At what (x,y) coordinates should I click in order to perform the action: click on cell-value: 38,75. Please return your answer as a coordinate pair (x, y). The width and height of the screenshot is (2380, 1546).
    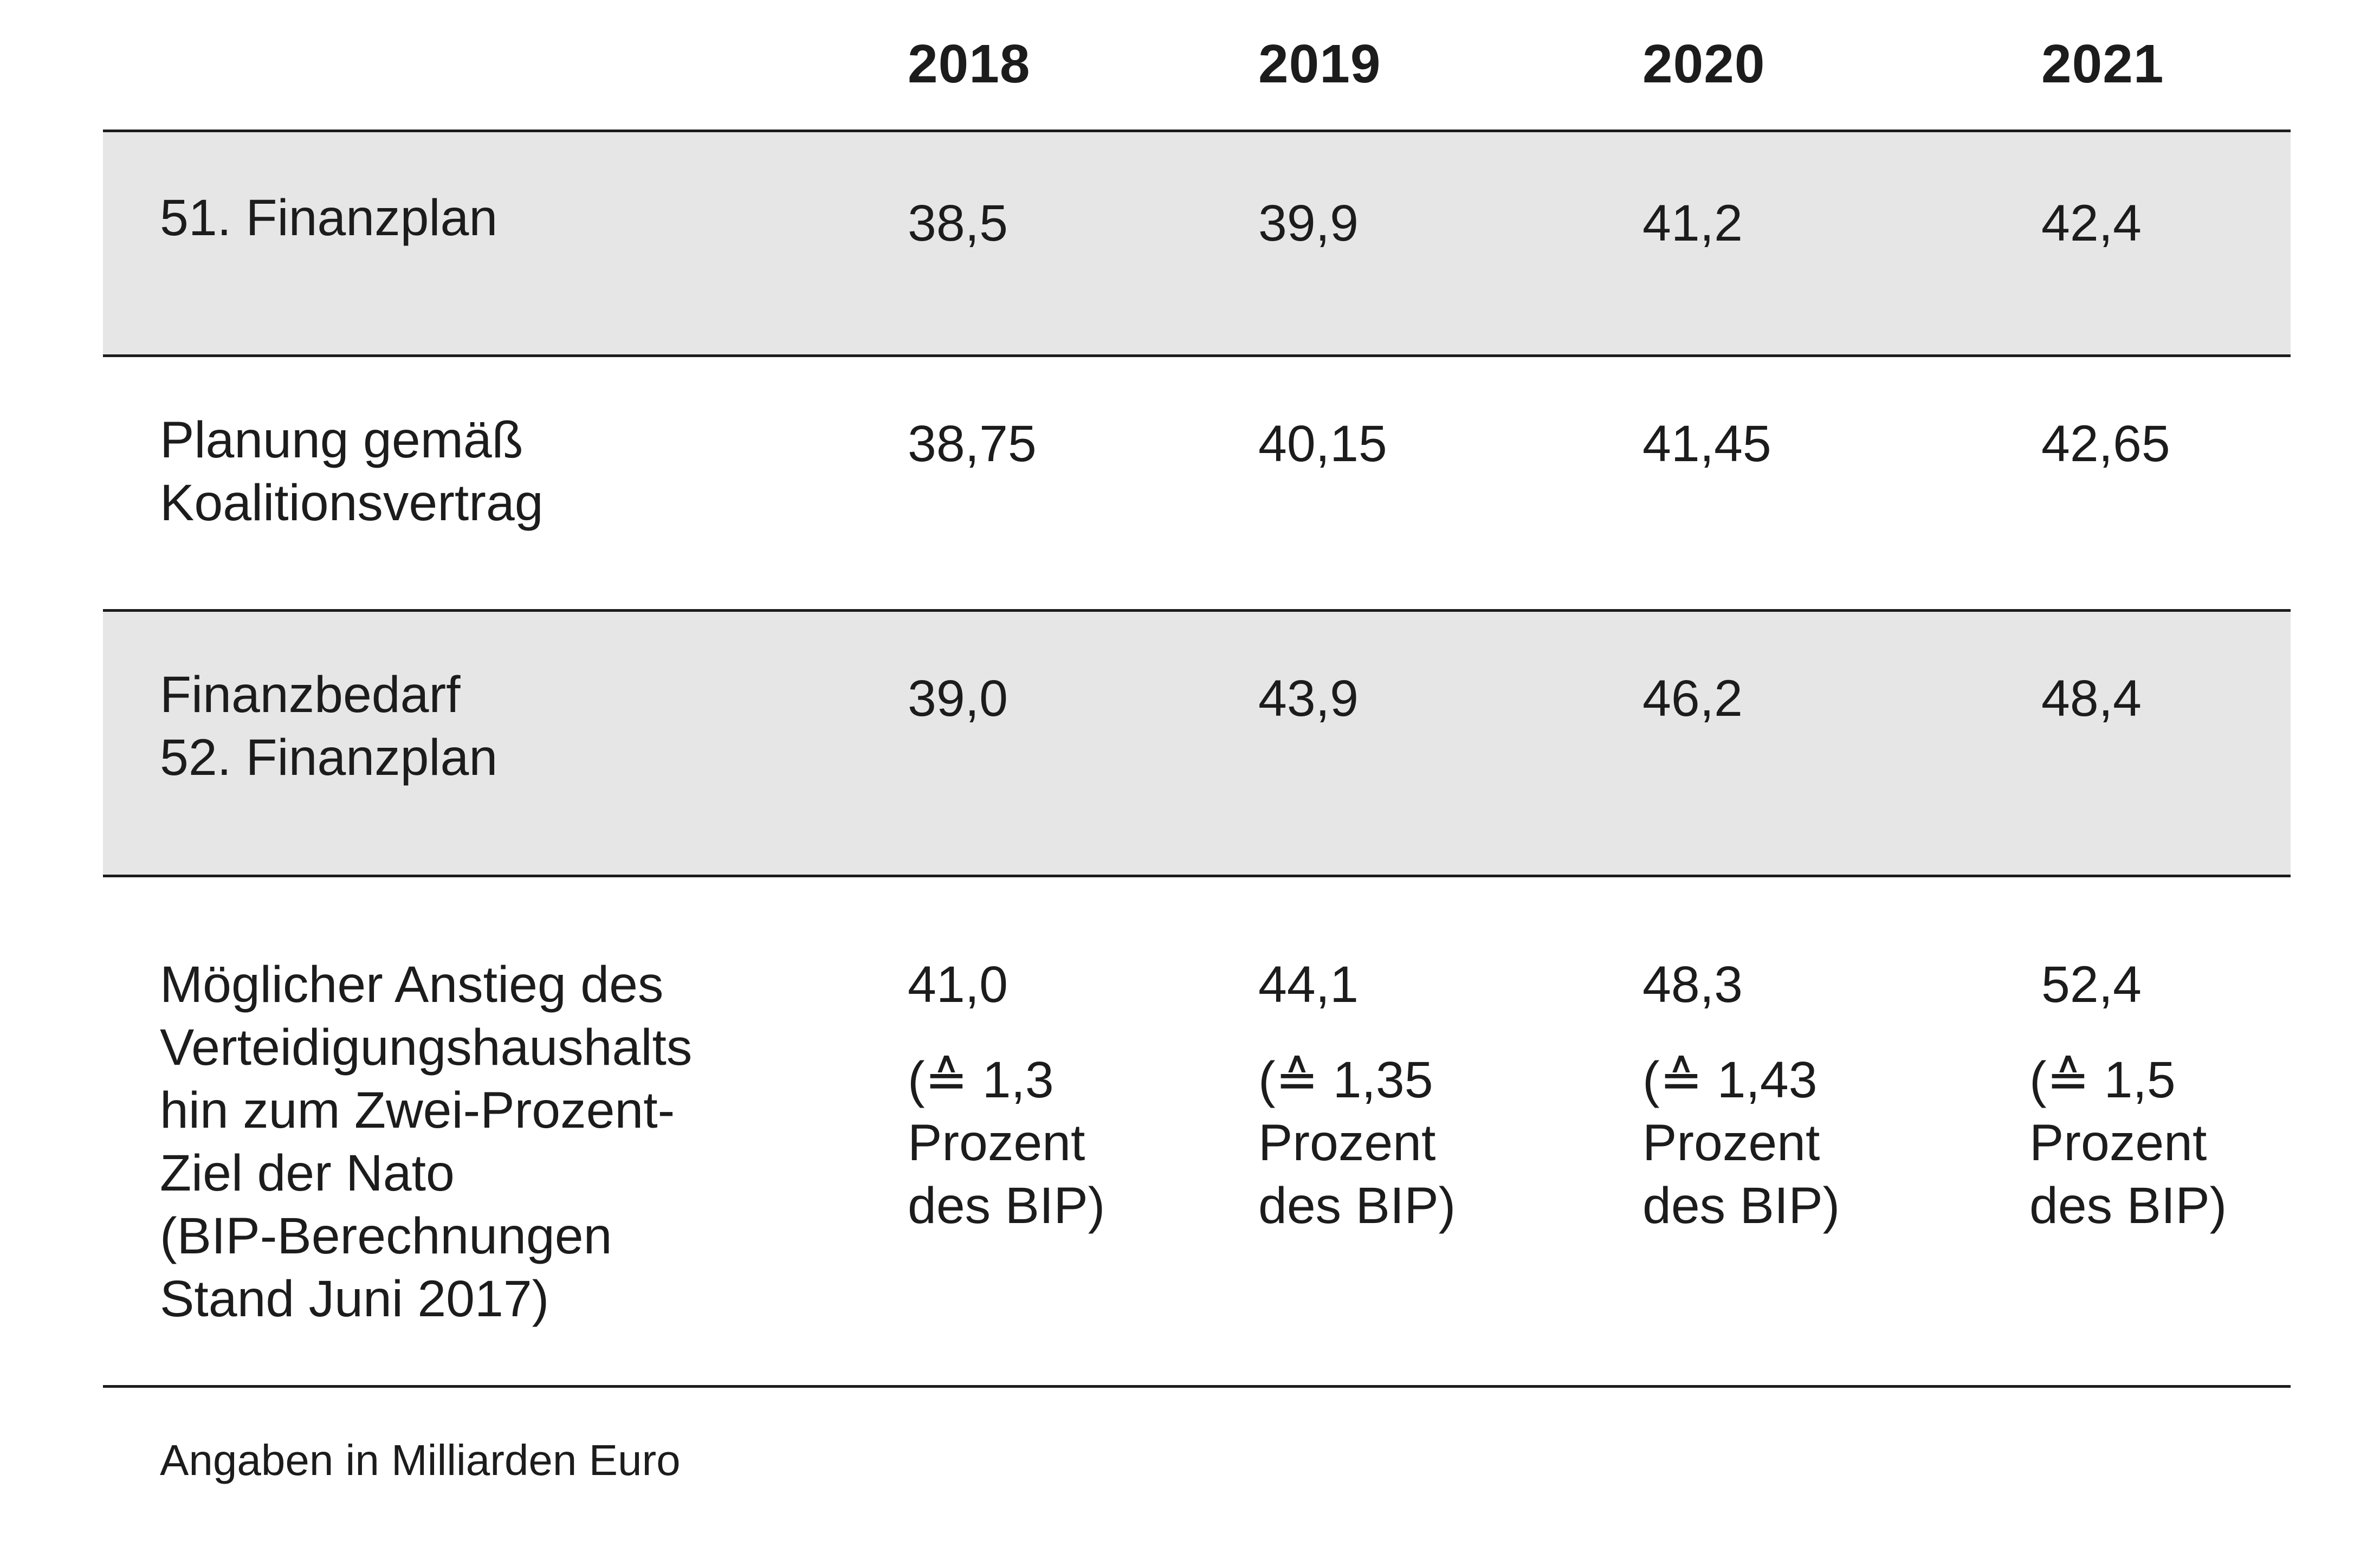
    Looking at the image, I should click on (972, 444).